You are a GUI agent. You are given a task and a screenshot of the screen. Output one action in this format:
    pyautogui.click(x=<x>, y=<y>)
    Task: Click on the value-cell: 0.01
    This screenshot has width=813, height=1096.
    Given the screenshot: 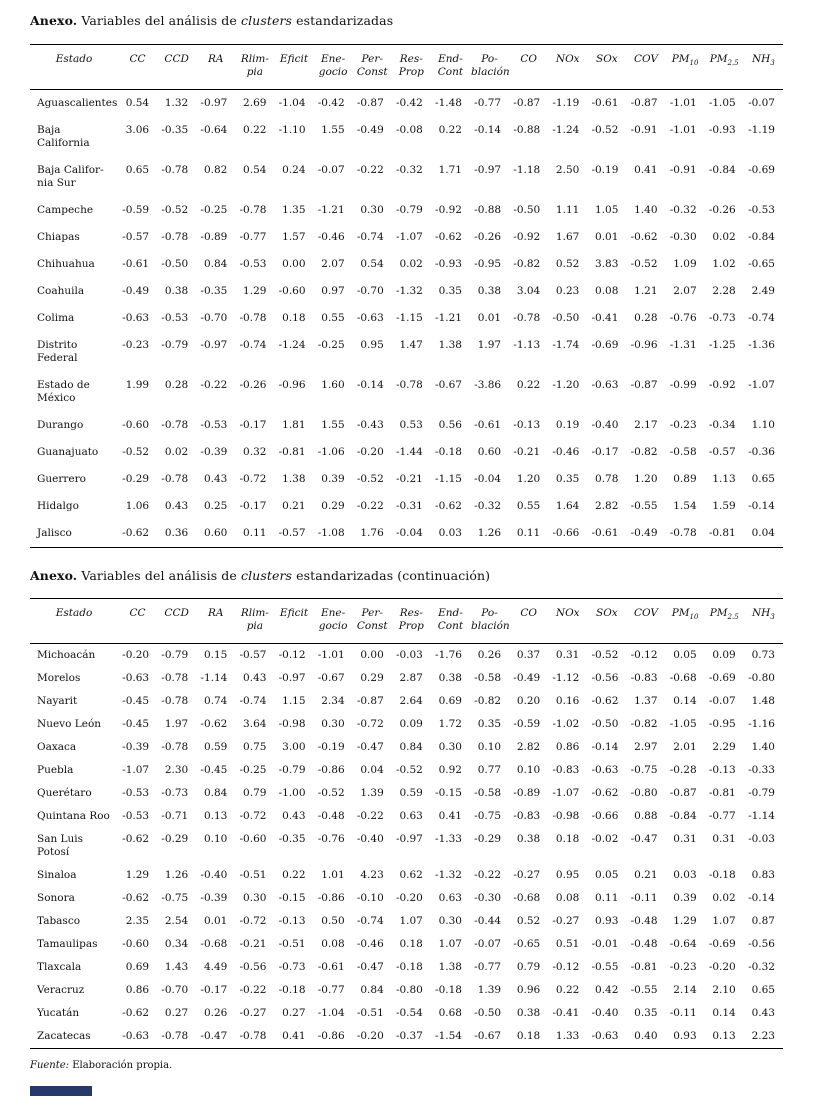 What is the action you would take?
    pyautogui.click(x=607, y=237)
    